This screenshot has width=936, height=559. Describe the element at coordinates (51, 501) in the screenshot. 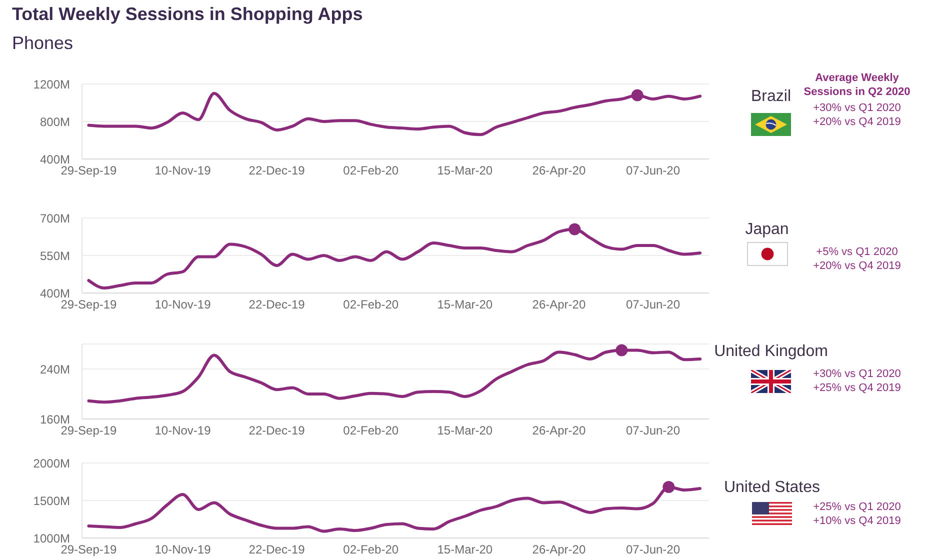

I see `y-tick-label: 1500M` at that location.